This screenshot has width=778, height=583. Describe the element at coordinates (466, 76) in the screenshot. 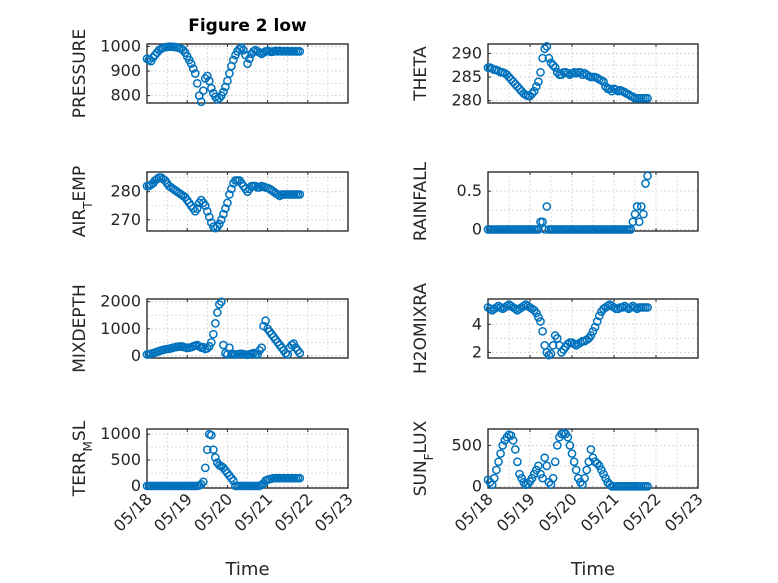

I see `y-tick-label: 285` at that location.